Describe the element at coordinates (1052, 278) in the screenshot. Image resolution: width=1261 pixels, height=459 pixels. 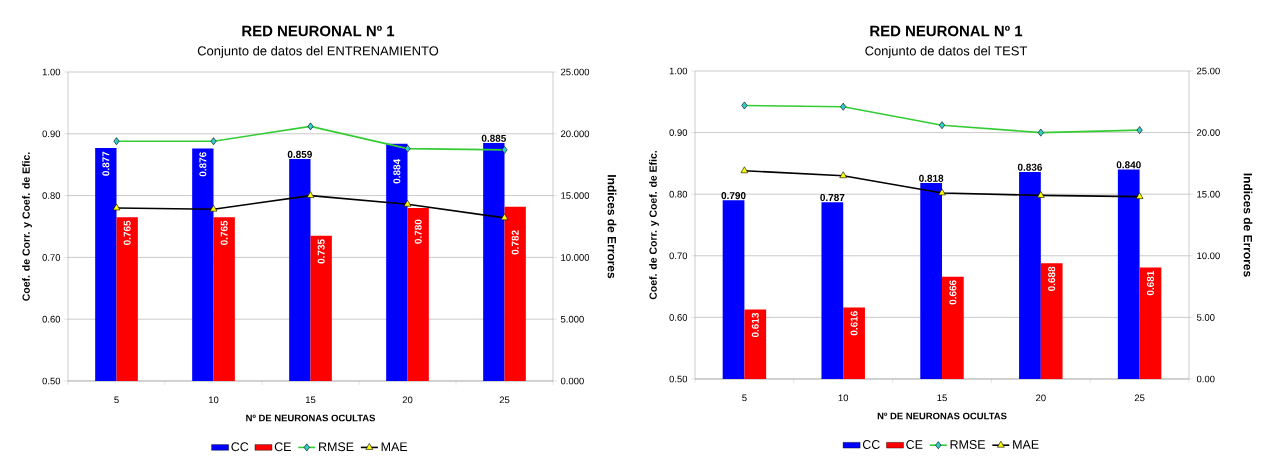
I see `data-label: 0.688` at that location.